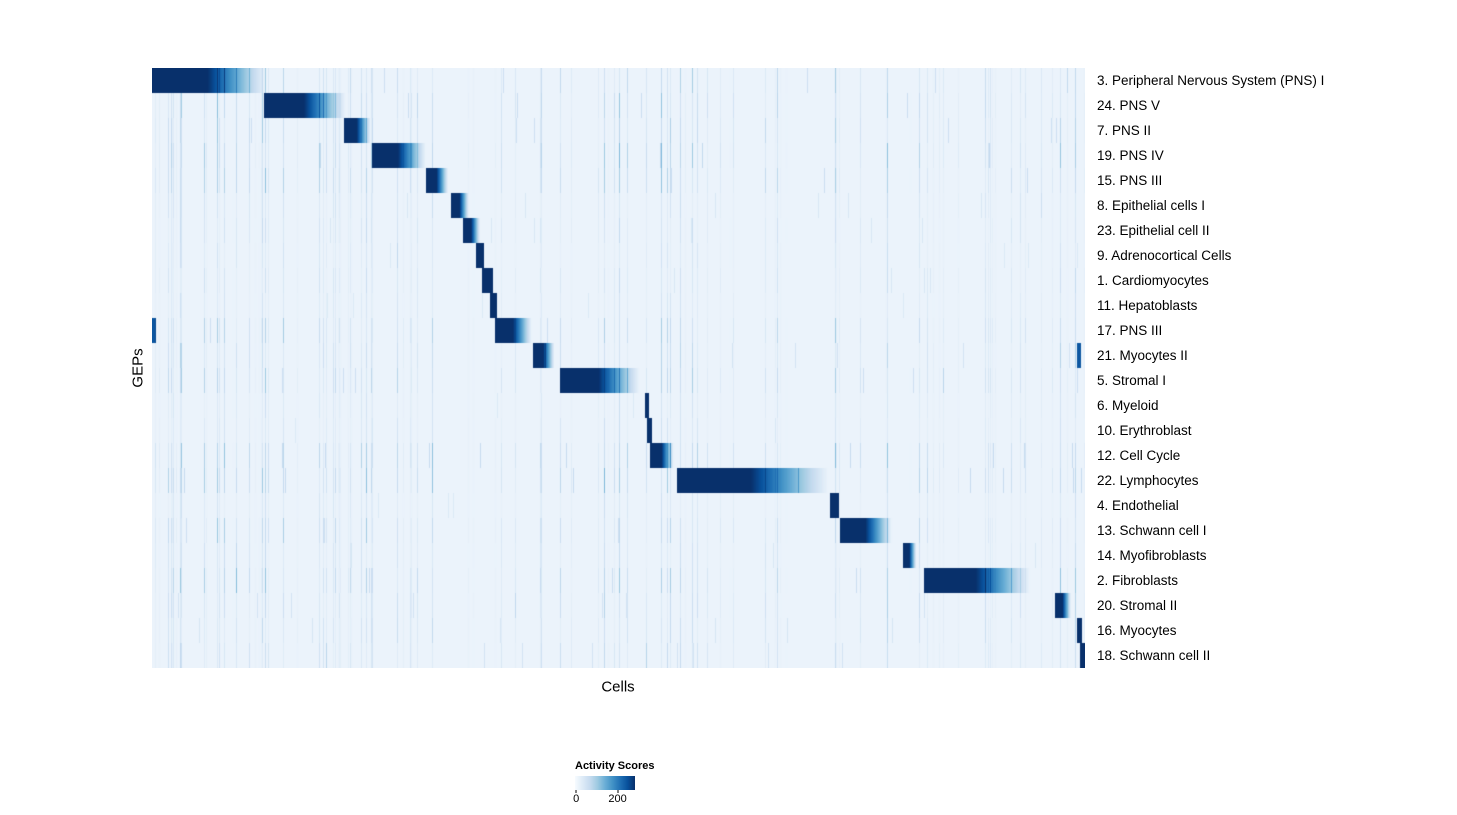  Describe the element at coordinates (1142, 355) in the screenshot. I see `row-label: 21. Myocytes II` at that location.